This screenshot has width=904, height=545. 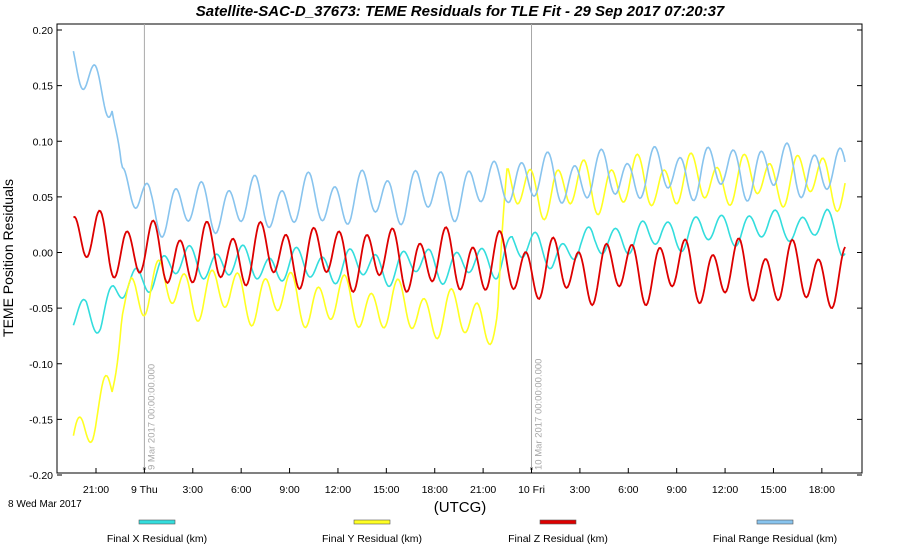 What do you see at coordinates (144, 490) in the screenshot?
I see `x-tick-label: 9 Thu` at bounding box center [144, 490].